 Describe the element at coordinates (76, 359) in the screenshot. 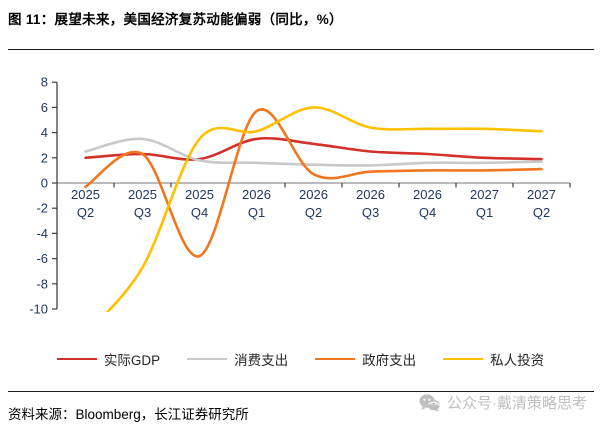

I see `legend-swatch-red-line` at that location.